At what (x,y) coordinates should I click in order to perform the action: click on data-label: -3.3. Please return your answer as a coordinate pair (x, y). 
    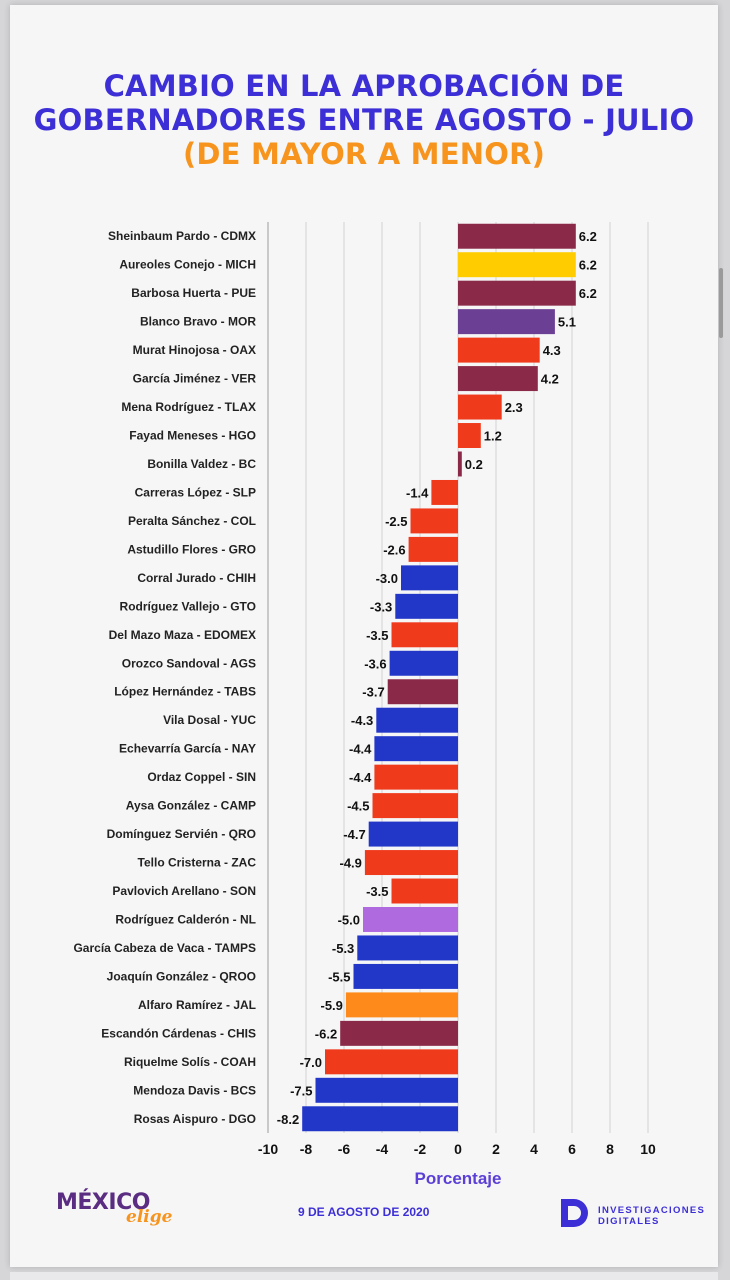
    Looking at the image, I should click on (381, 606).